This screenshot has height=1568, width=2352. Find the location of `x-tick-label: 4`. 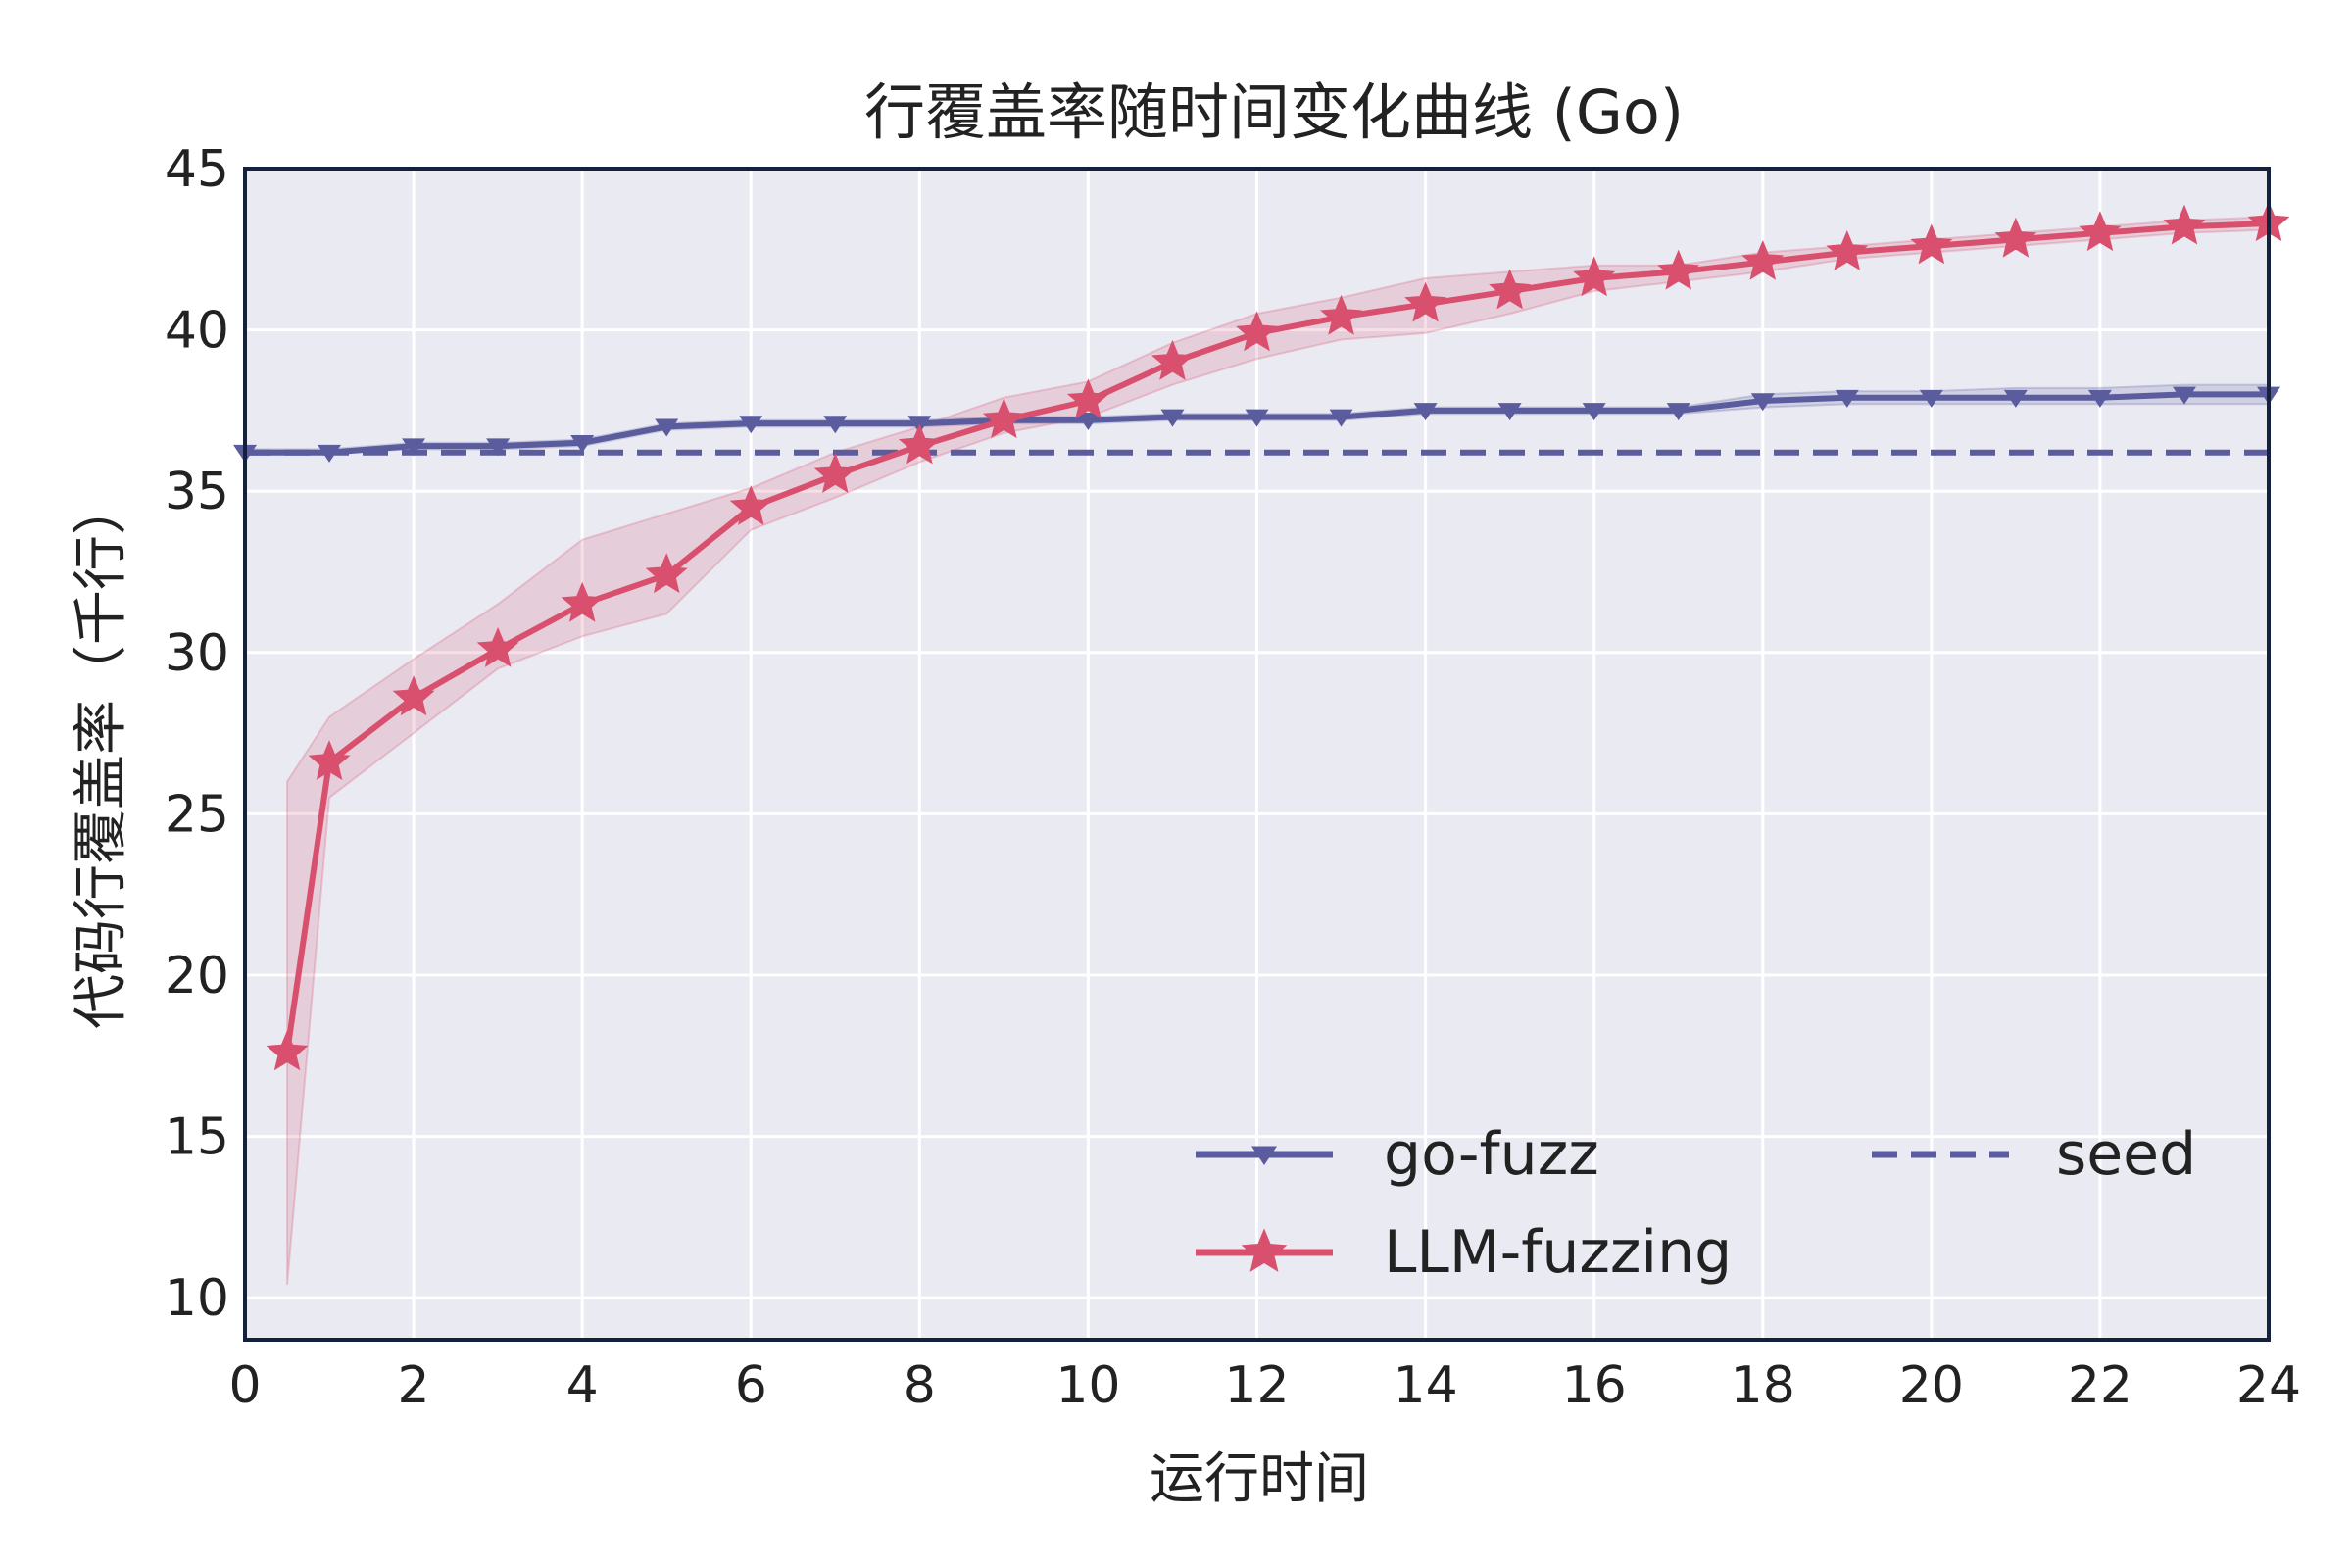

x-tick-label: 4 is located at coordinates (582, 1385).